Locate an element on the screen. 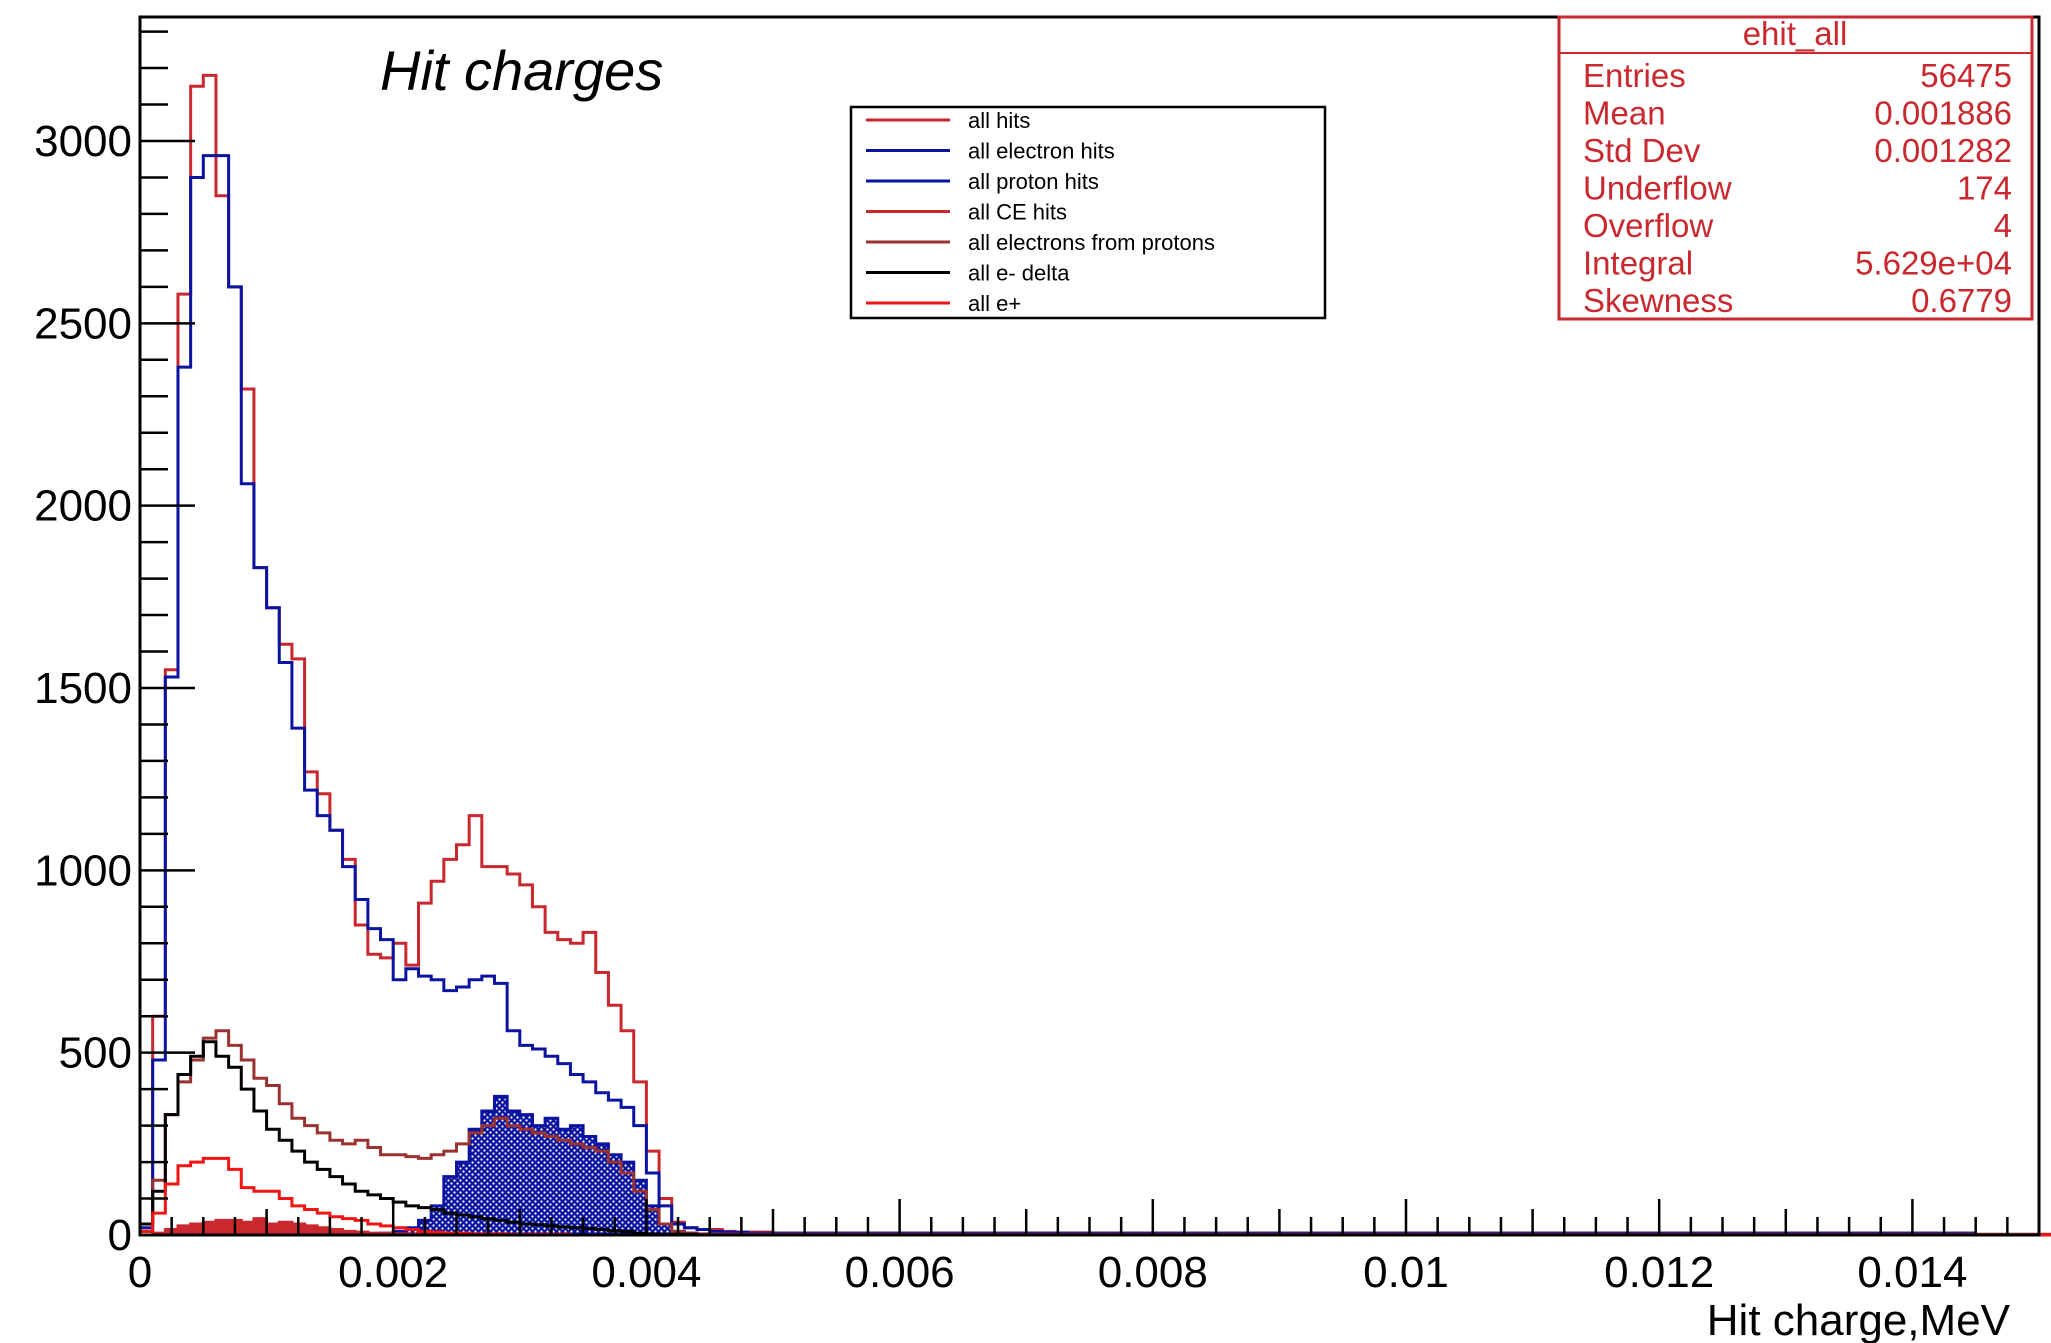 This screenshot has width=2051, height=1343. y-tick-label: 500 is located at coordinates (95, 1053).